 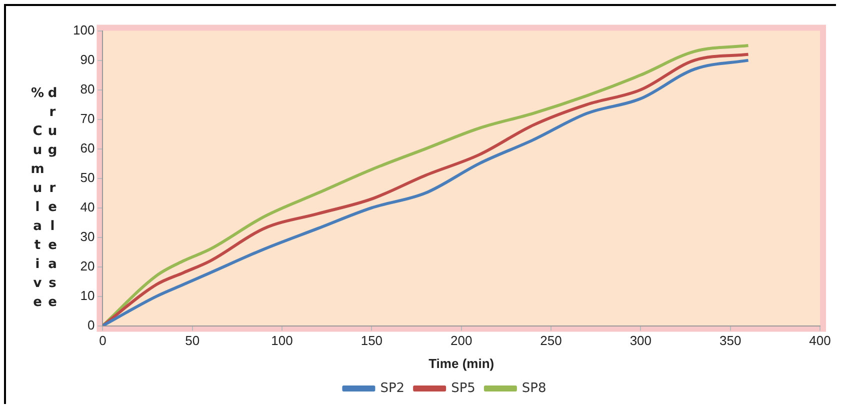 I want to click on y-tick-label: 10, so click(x=87, y=295).